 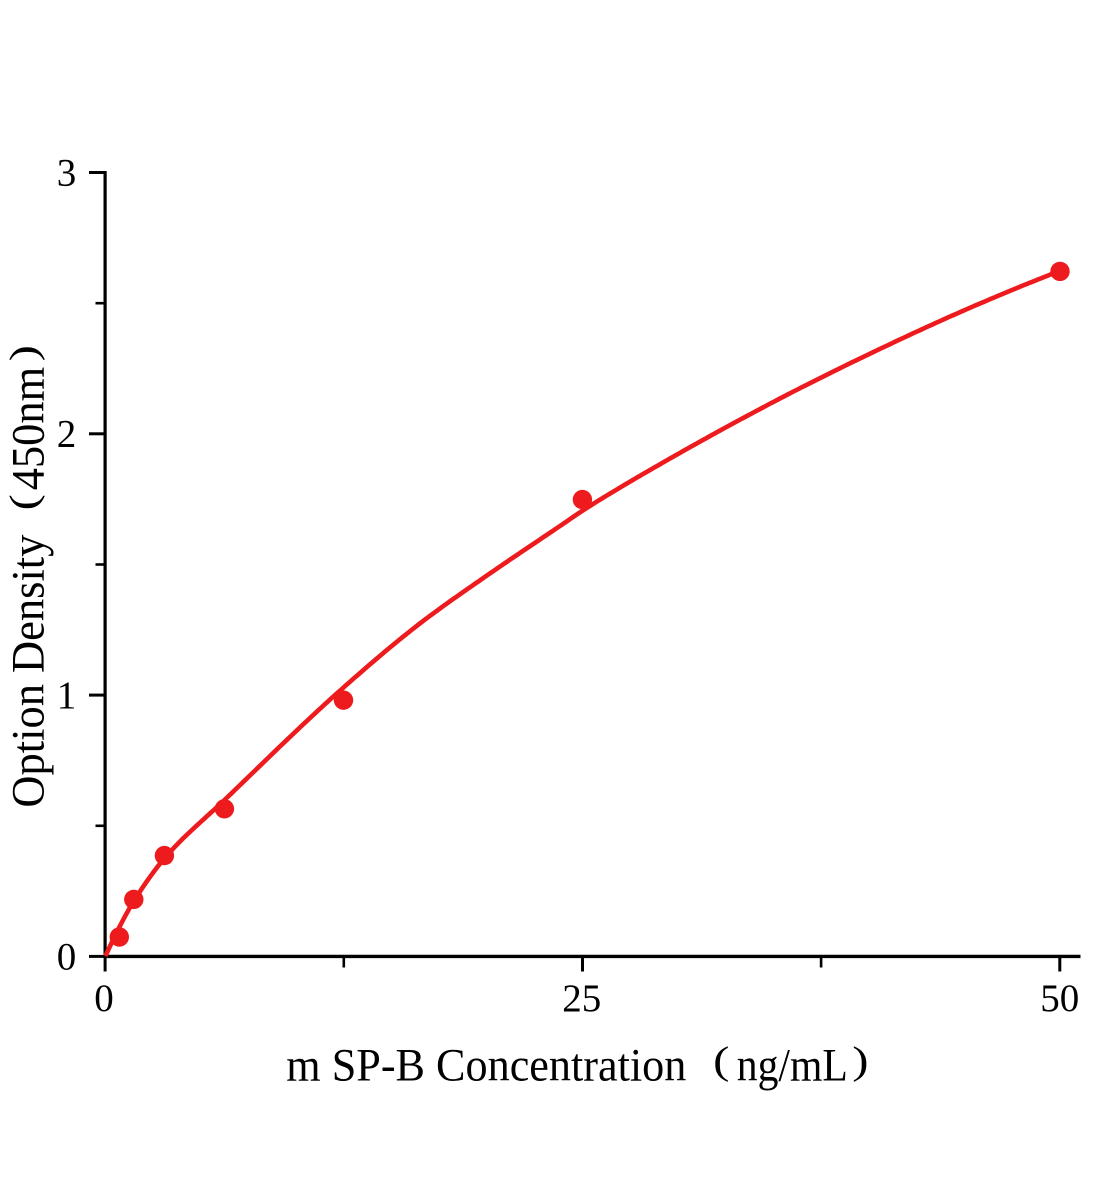 What do you see at coordinates (67, 172) in the screenshot?
I see `svg-text: 3` at bounding box center [67, 172].